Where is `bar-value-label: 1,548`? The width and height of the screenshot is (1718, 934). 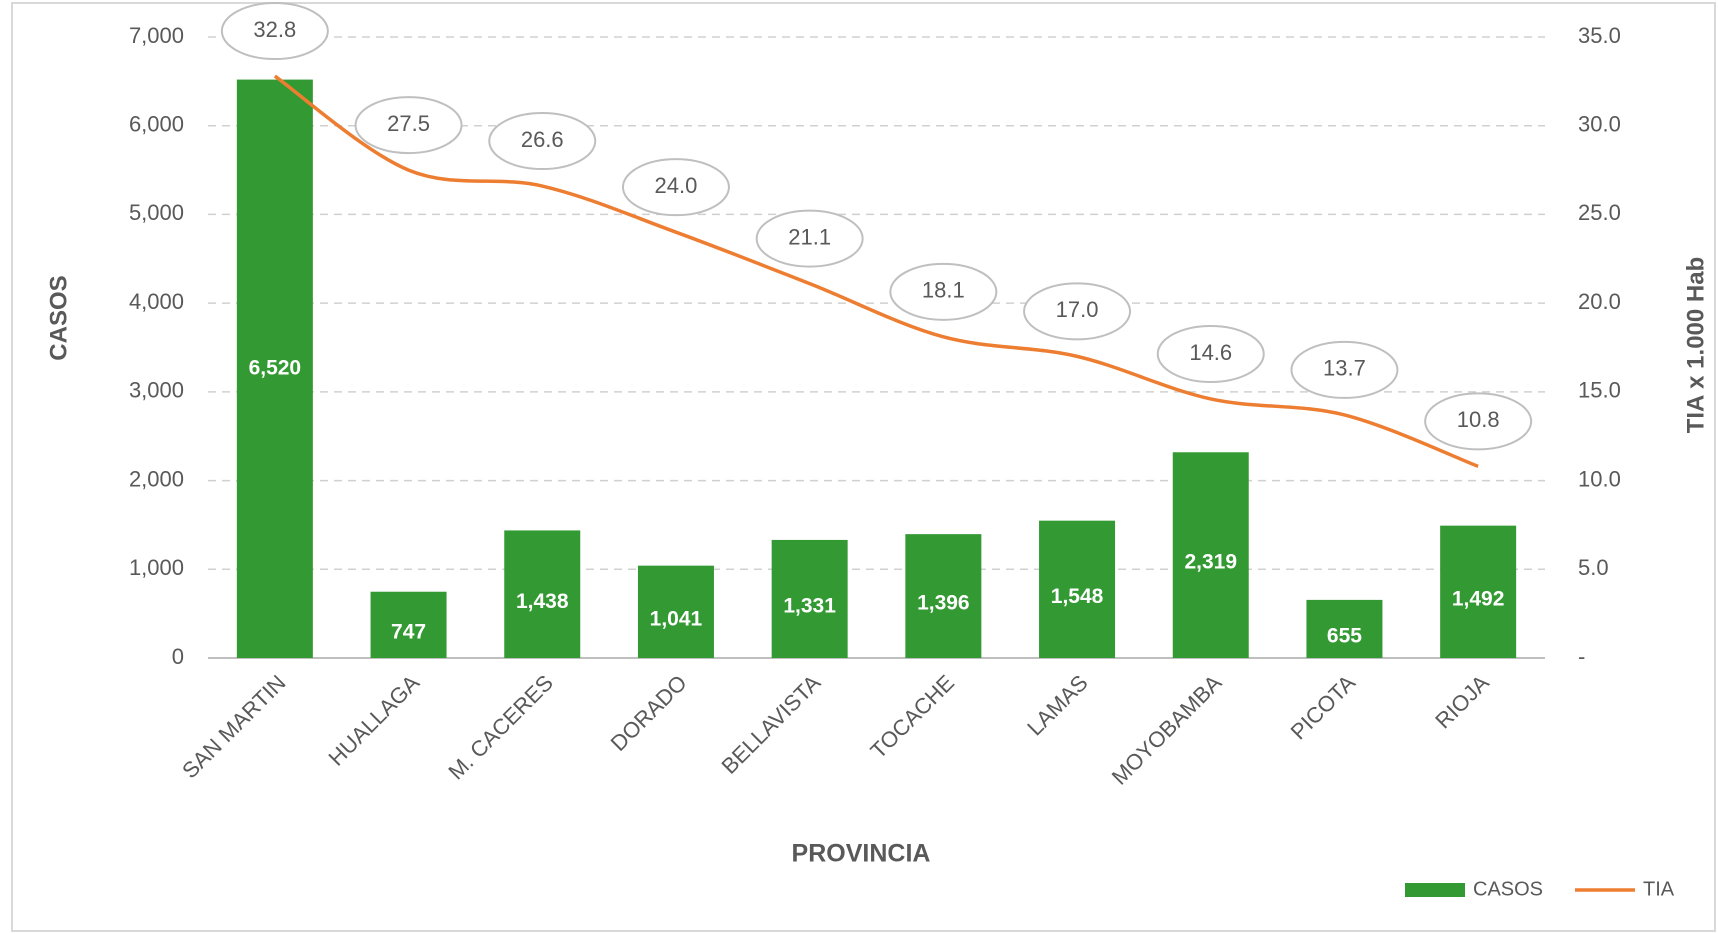
bar-value-label: 1,548 is located at coordinates (1077, 596).